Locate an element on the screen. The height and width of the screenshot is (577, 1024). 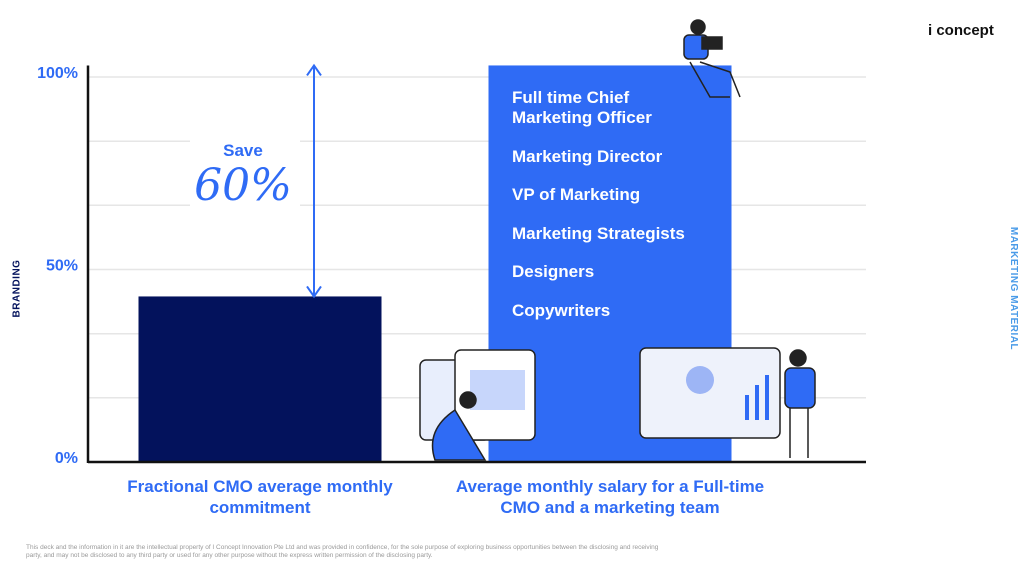
y-tick-label: 100% is located at coordinates (57, 73).